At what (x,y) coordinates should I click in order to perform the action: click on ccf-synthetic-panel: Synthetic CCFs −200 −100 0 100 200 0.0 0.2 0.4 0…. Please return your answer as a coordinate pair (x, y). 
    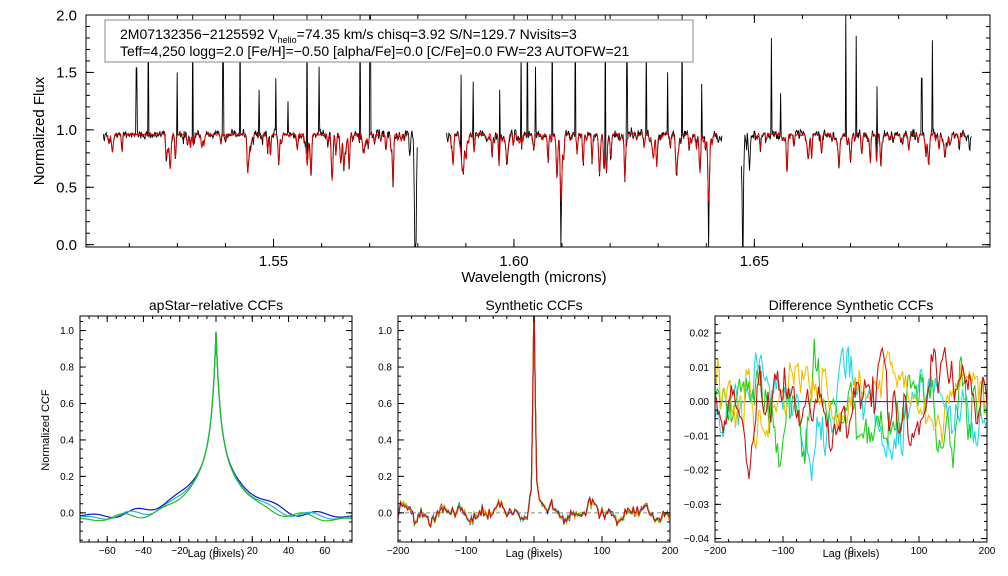
    Looking at the image, I should click on (528, 428).